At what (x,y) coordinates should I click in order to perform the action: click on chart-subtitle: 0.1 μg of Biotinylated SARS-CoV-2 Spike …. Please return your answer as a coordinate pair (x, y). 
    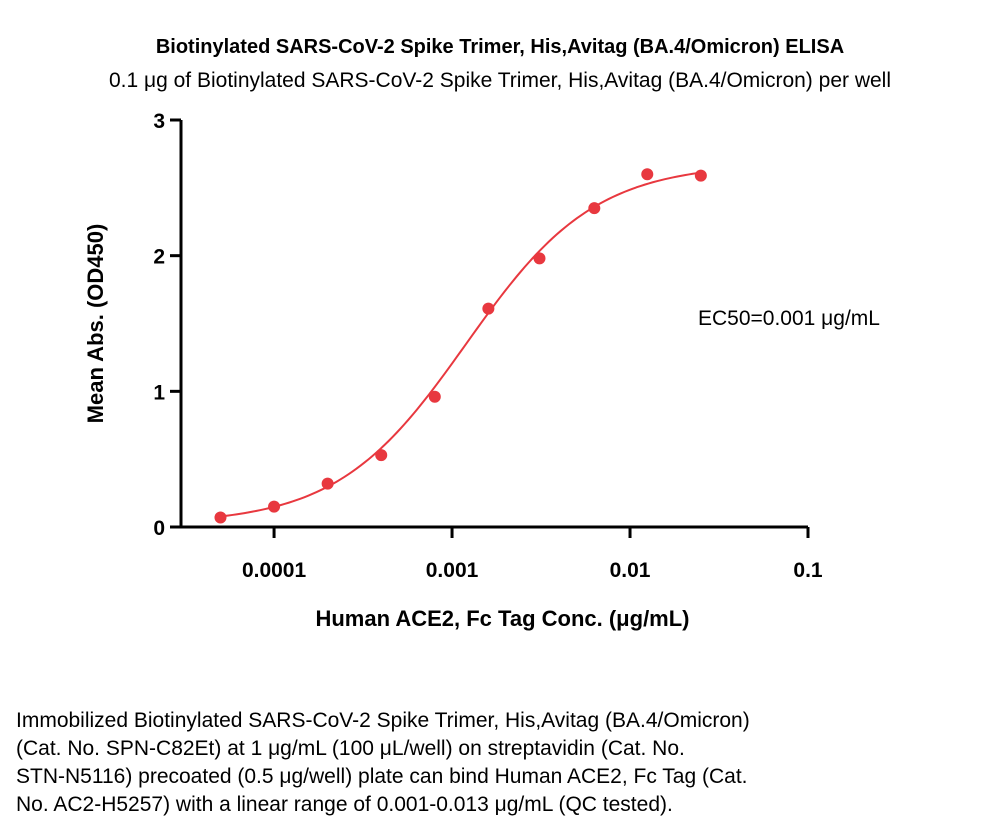
    Looking at the image, I should click on (499, 80).